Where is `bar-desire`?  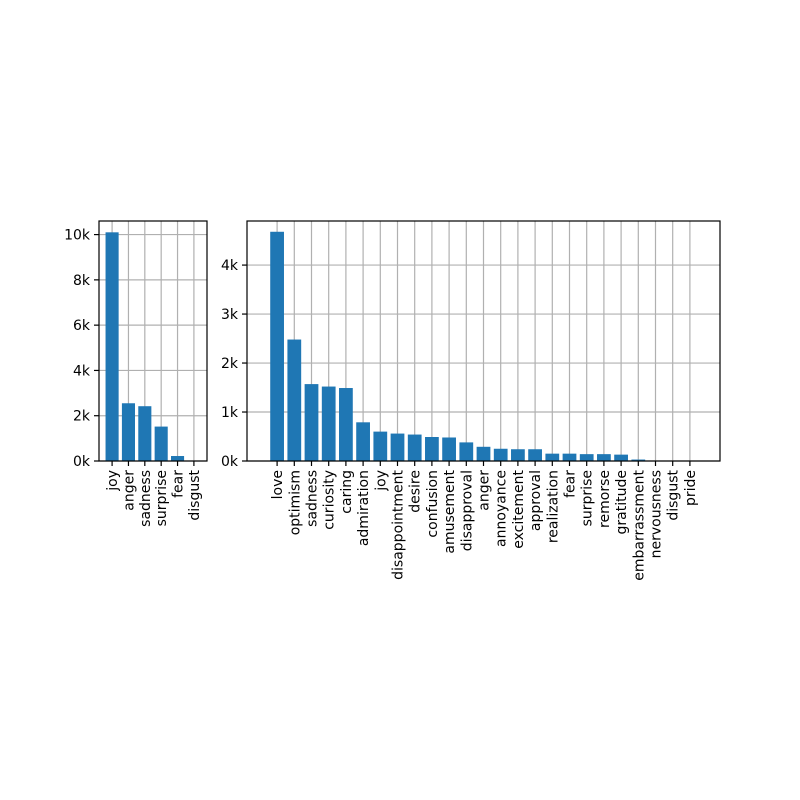 bar-desire is located at coordinates (414, 447).